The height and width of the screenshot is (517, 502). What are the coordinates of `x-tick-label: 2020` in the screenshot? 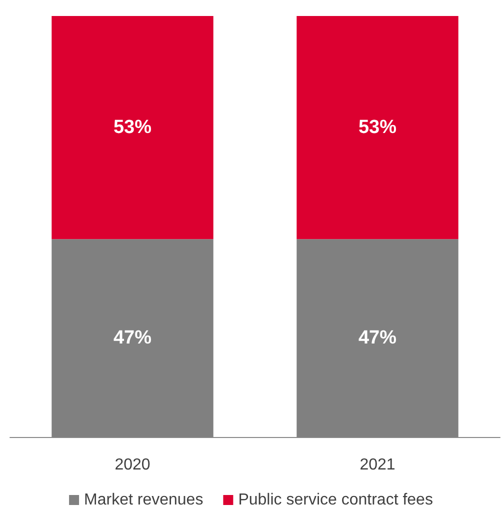 It's located at (132, 465).